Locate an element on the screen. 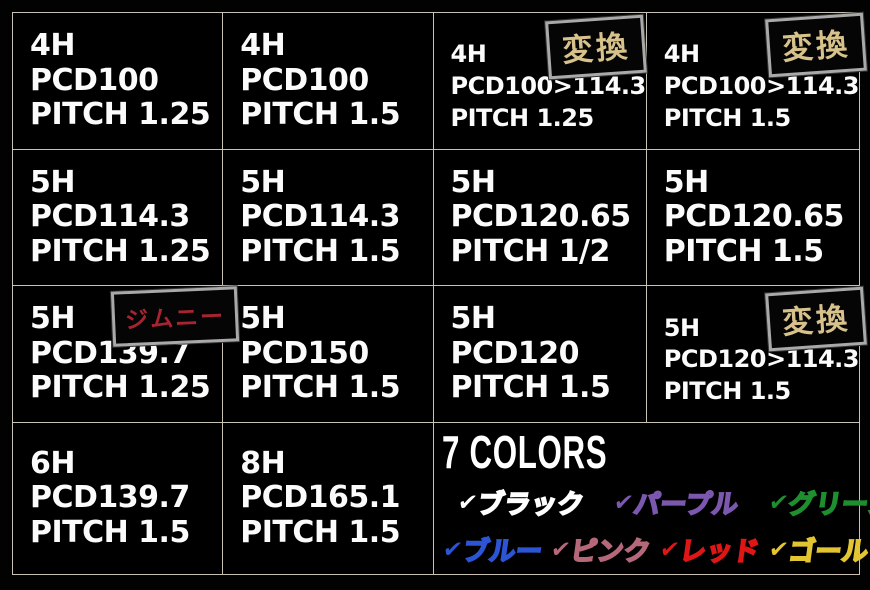  spec-cell: 5H PCD114.3 PITCH 1.5 is located at coordinates (328, 217).